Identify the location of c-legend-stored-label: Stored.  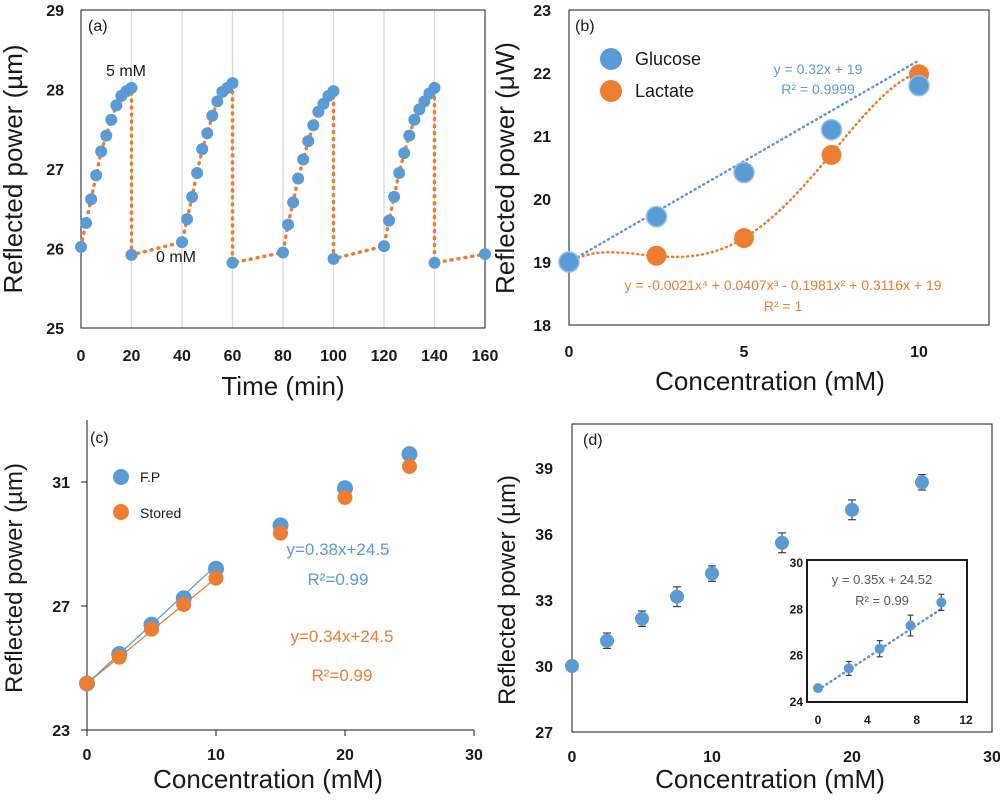
(160, 513).